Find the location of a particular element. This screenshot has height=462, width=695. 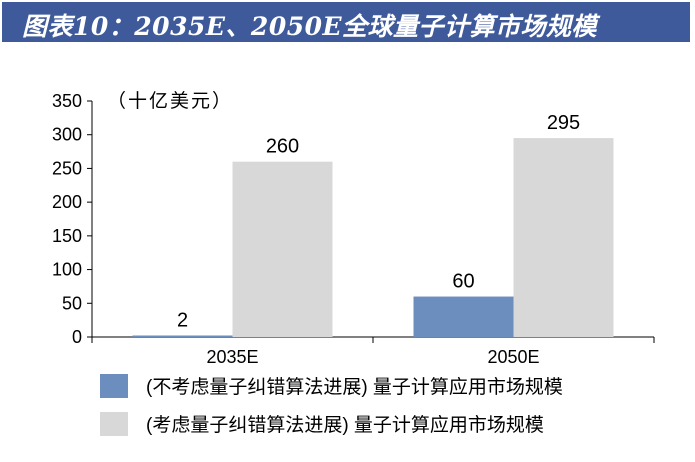

title-bar: 图表10：2035E、2050E全球量子计算市场规模 is located at coordinates (346, 22).